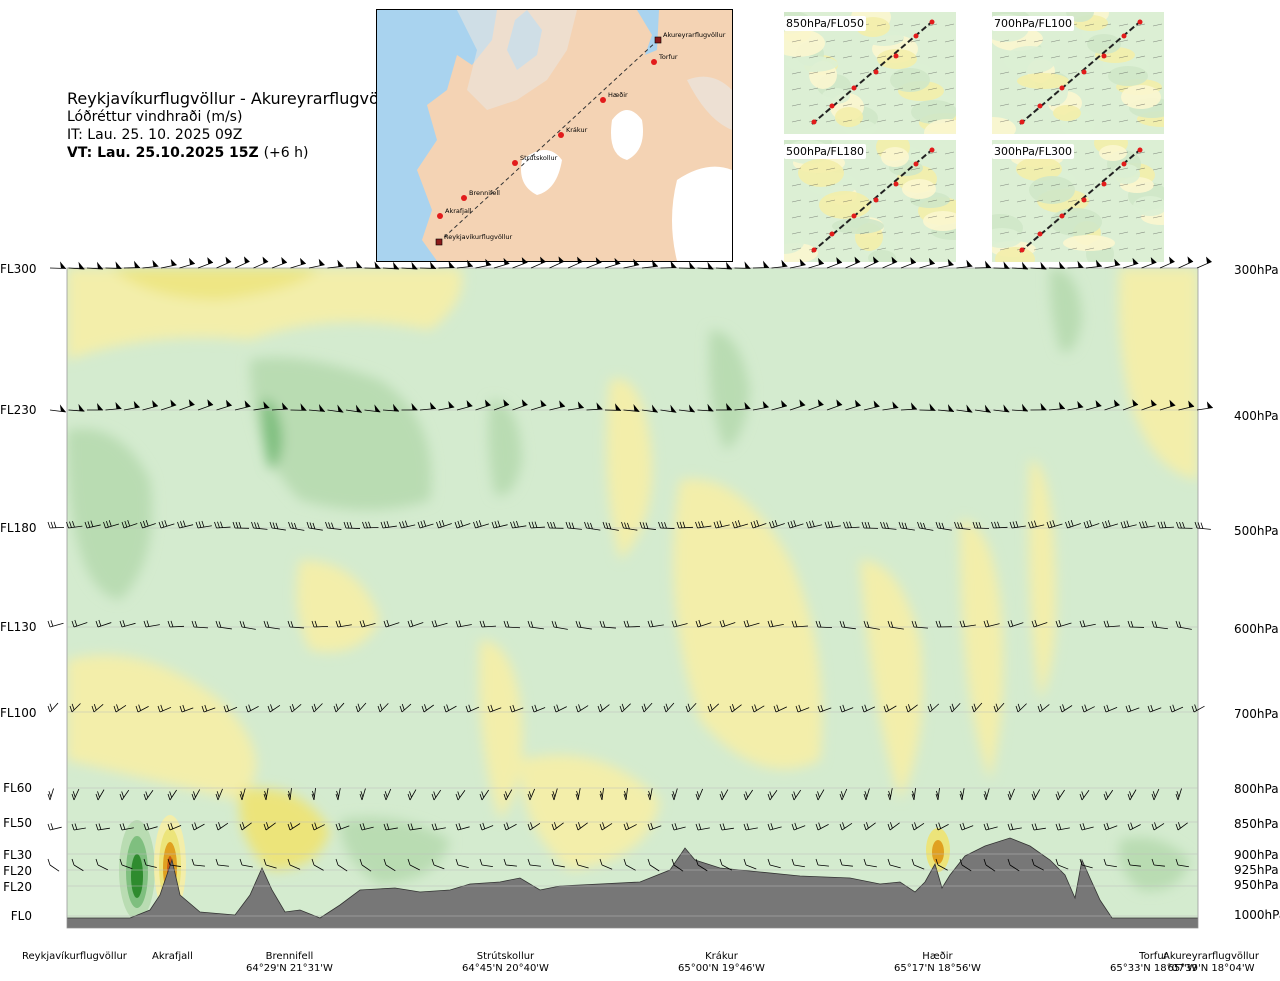 The width and height of the screenshot is (1280, 981). What do you see at coordinates (668, 57) in the screenshot?
I see `station-label: Torfur` at bounding box center [668, 57].